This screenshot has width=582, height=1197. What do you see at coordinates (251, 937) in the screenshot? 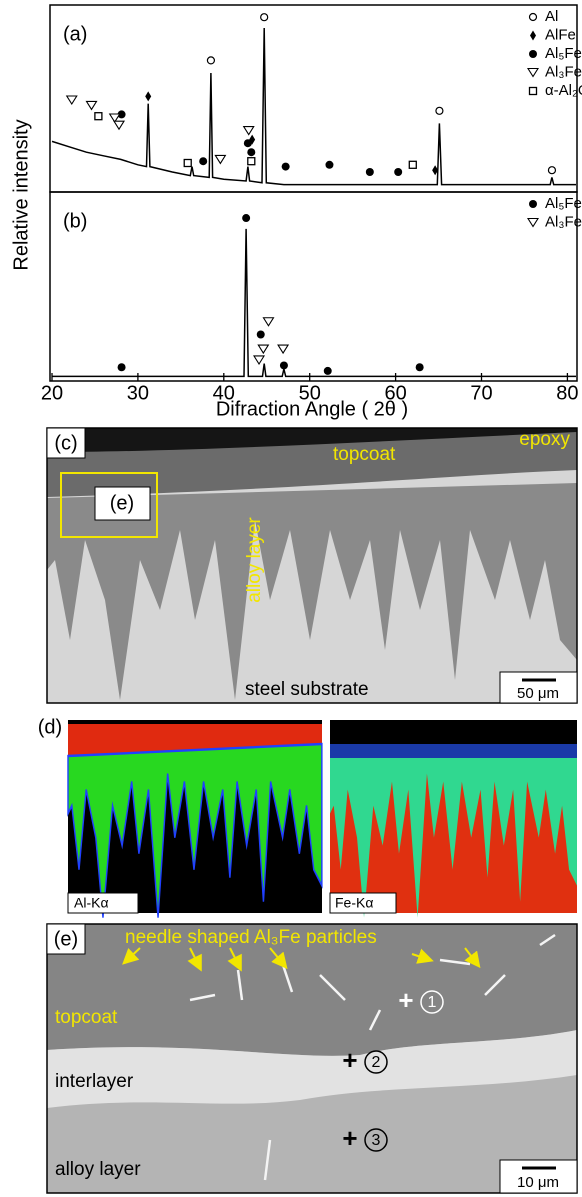
I see `caption: needle shaped Al₃Fe particles` at bounding box center [251, 937].